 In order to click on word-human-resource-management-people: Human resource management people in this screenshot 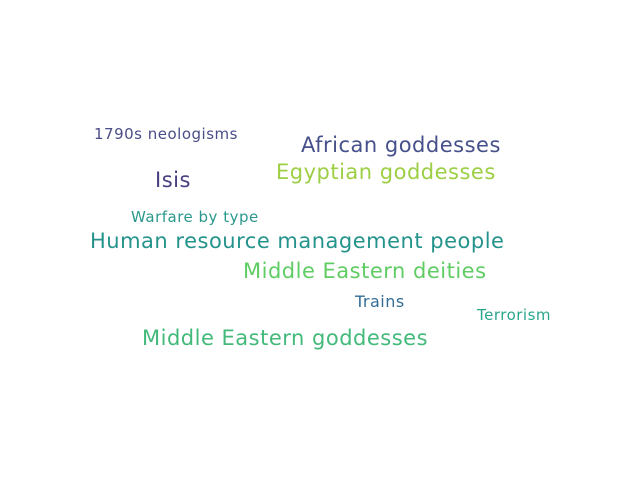, I will do `click(297, 241)`.